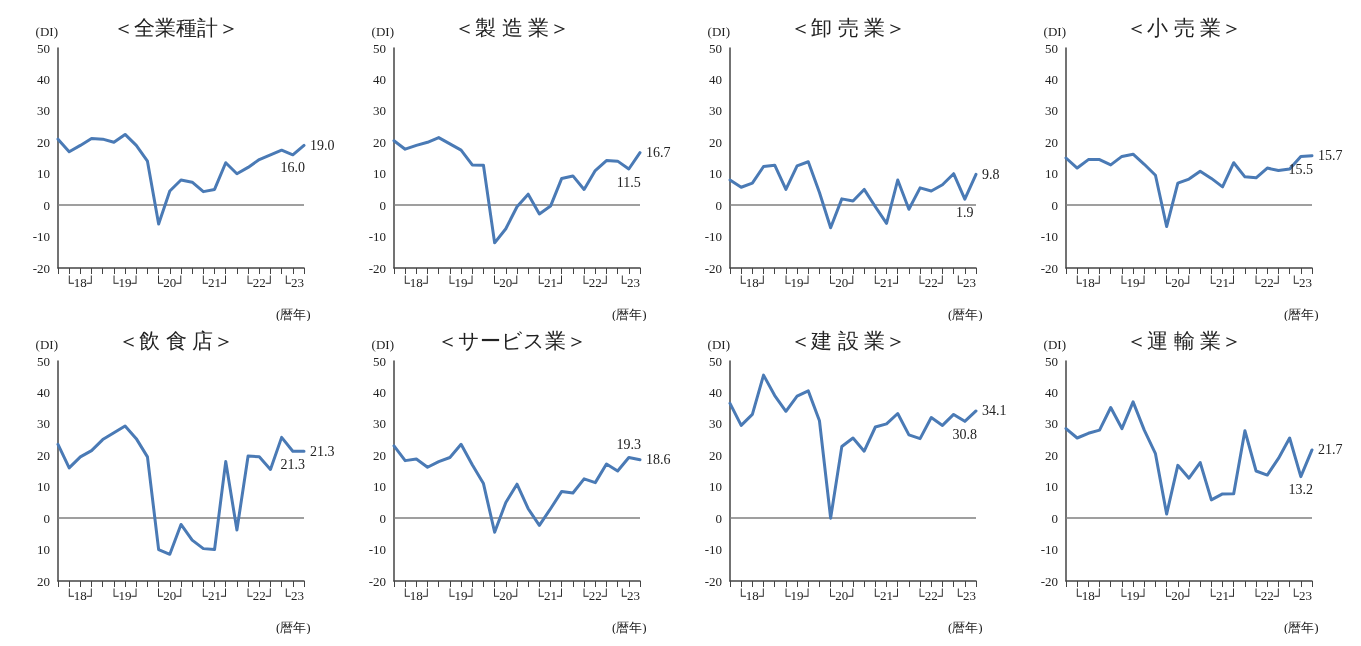 The height and width of the screenshot is (646, 1361). What do you see at coordinates (293, 168) in the screenshot?
I see `data-label: 16.0` at bounding box center [293, 168].